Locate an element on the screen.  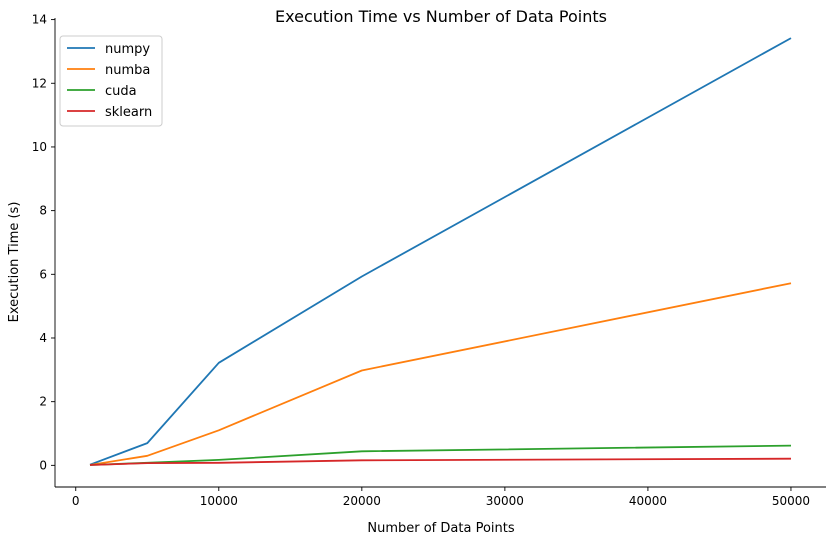
y-axis-ticks: 0 2 4 6 8 10 12 14 is located at coordinates (43, 242).